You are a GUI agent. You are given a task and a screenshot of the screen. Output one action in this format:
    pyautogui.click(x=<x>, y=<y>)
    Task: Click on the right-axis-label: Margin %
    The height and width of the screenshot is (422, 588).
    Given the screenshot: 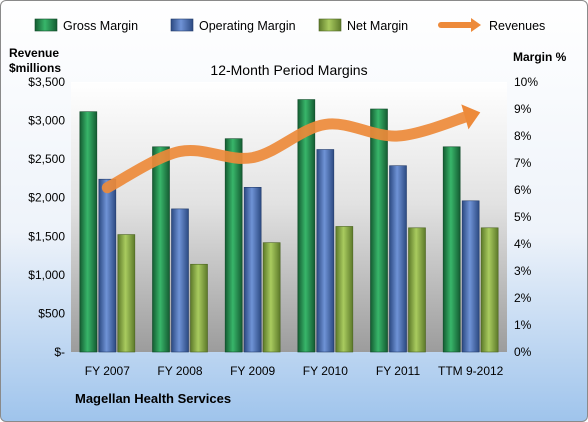 What is the action you would take?
    pyautogui.click(x=540, y=57)
    